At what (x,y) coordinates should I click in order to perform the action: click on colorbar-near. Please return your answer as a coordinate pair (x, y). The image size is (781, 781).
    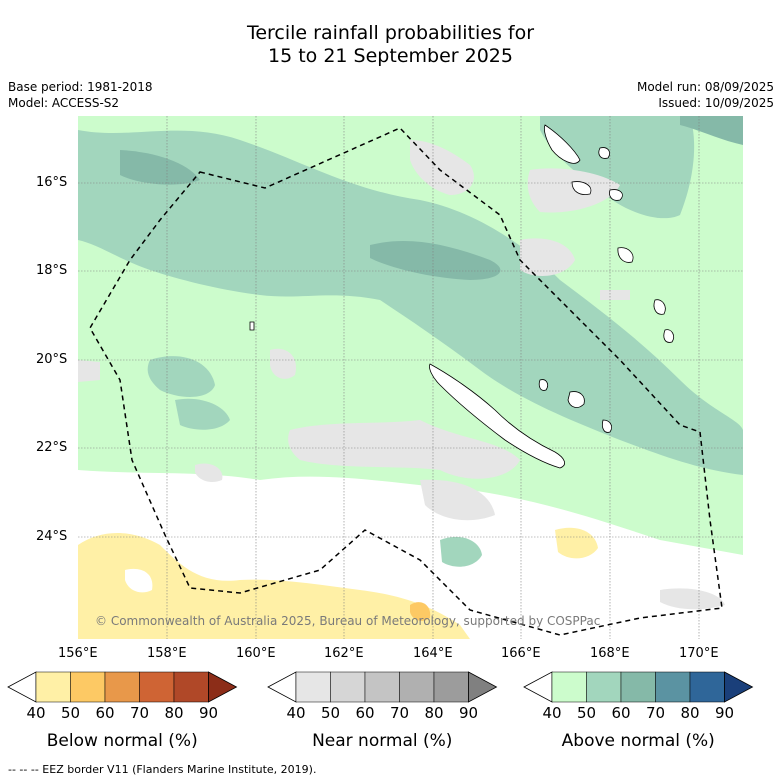
    Looking at the image, I should click on (382, 687).